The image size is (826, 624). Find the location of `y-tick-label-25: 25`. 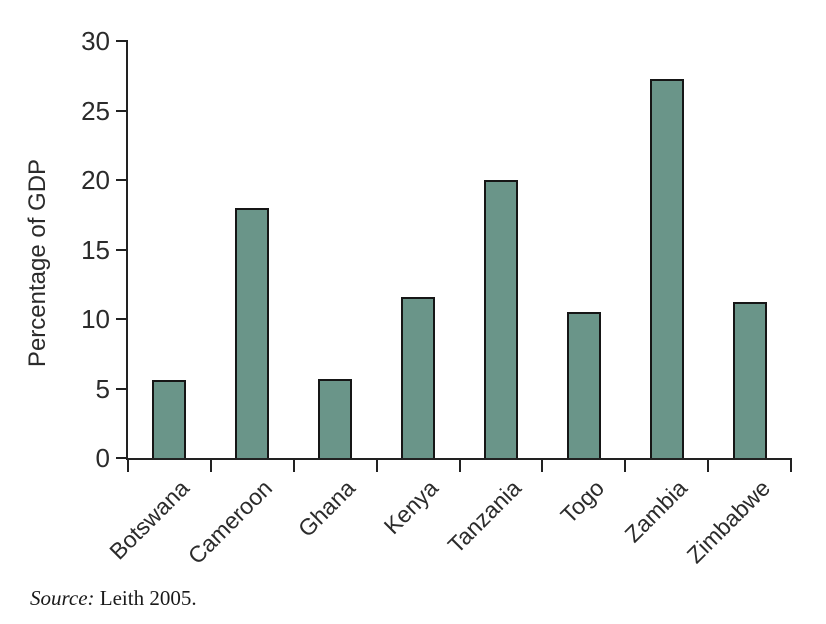

y-tick-label-25: 25 is located at coordinates (95, 110).